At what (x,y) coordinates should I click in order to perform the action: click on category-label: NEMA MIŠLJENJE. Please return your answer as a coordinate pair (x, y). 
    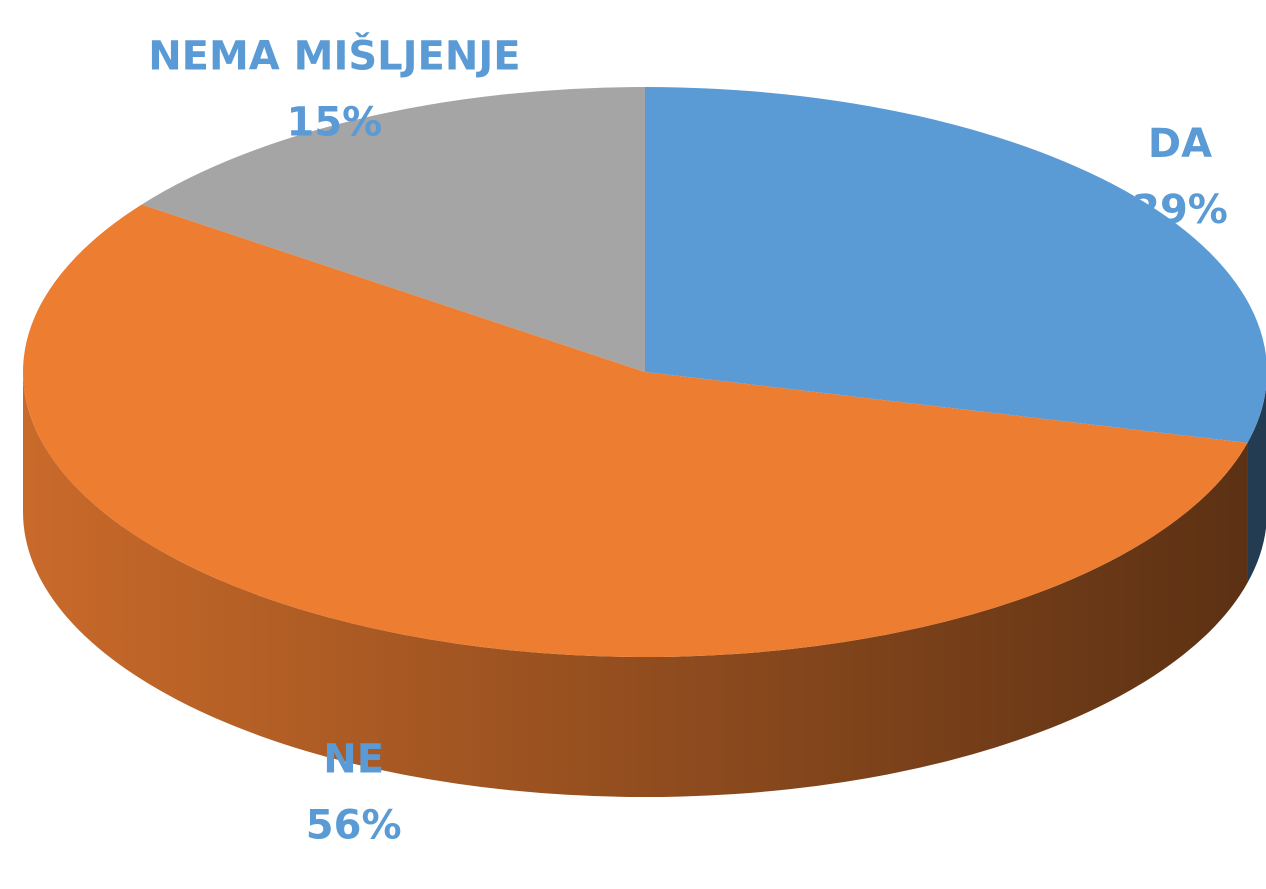
    Looking at the image, I should click on (334, 56).